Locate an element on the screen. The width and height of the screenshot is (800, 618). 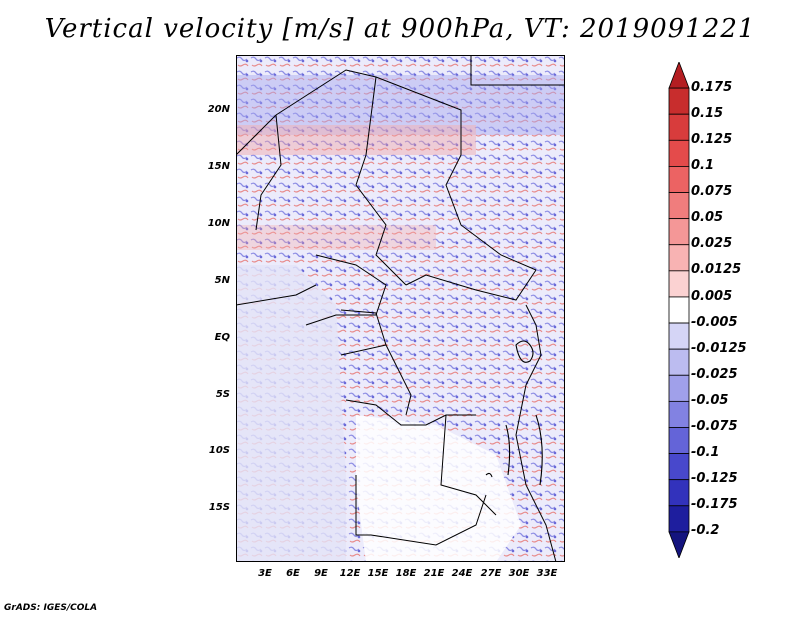
colorbar-label: 0.125 is located at coordinates (712, 139).